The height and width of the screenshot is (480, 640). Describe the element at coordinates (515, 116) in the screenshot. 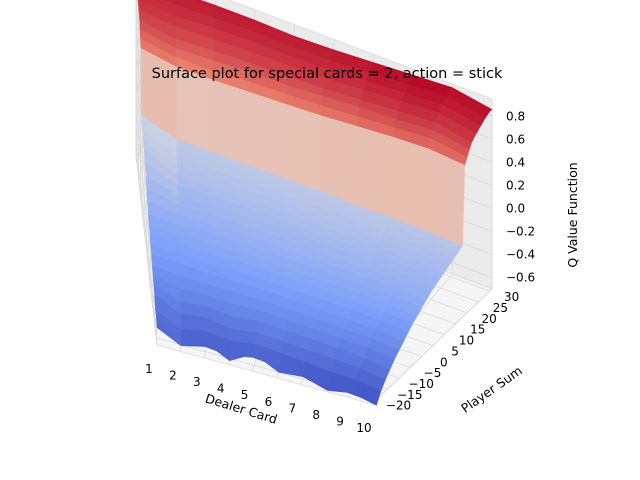

I see `z-tick-label: 0.8` at that location.